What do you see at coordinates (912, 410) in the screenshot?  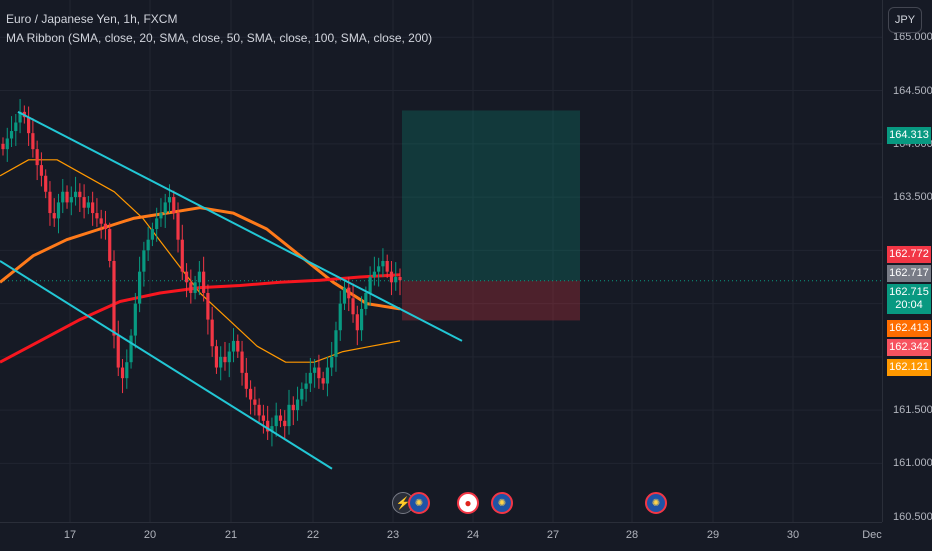 I see `price-tick-label: 161.500` at bounding box center [912, 410].